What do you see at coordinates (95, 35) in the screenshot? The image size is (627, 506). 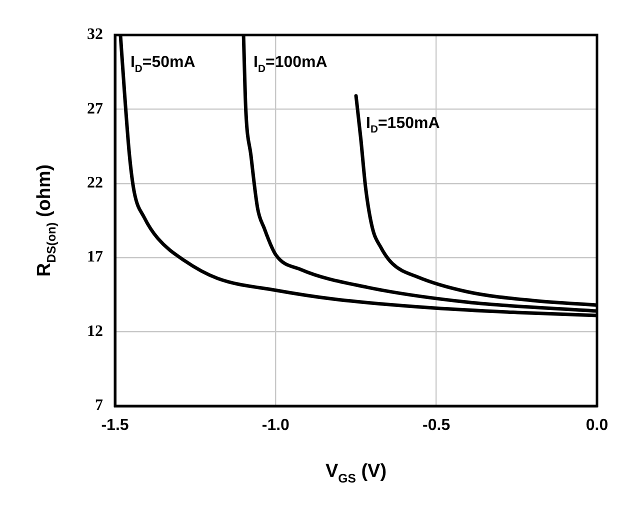 I see `y-tick-label: 32` at bounding box center [95, 35].